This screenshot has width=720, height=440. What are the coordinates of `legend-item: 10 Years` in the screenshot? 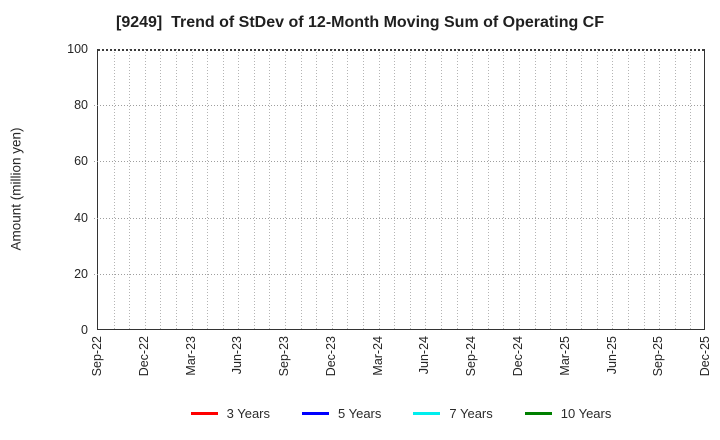 It's located at (568, 413).